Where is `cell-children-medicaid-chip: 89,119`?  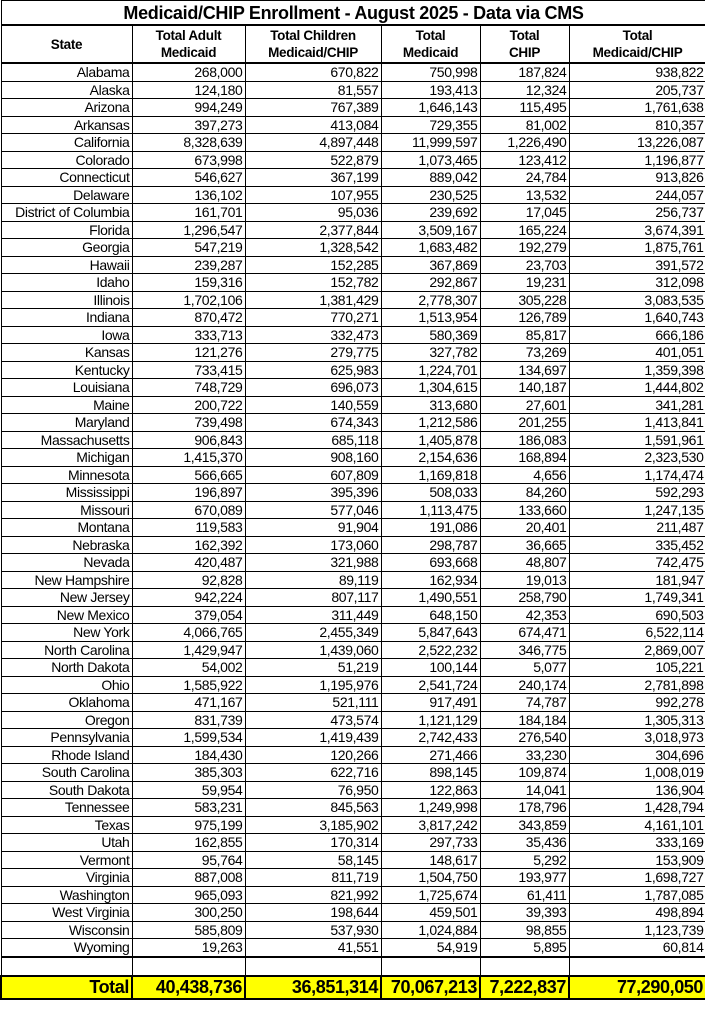 cell-children-medicaid-chip: 89,119 is located at coordinates (313, 579).